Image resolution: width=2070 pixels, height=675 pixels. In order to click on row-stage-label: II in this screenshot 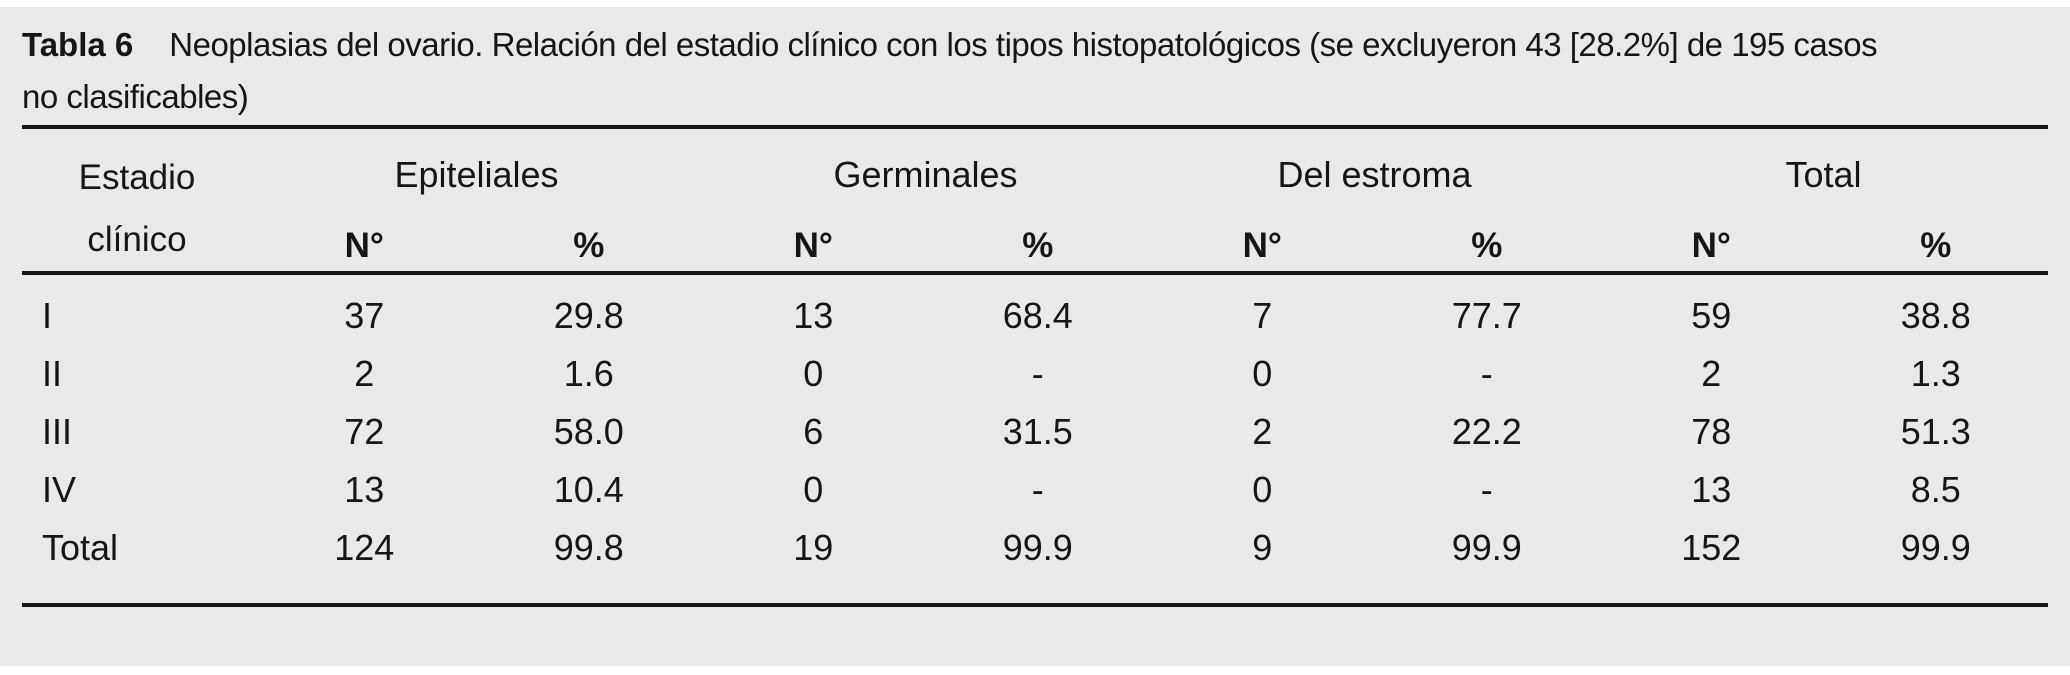, I will do `click(52, 373)`.